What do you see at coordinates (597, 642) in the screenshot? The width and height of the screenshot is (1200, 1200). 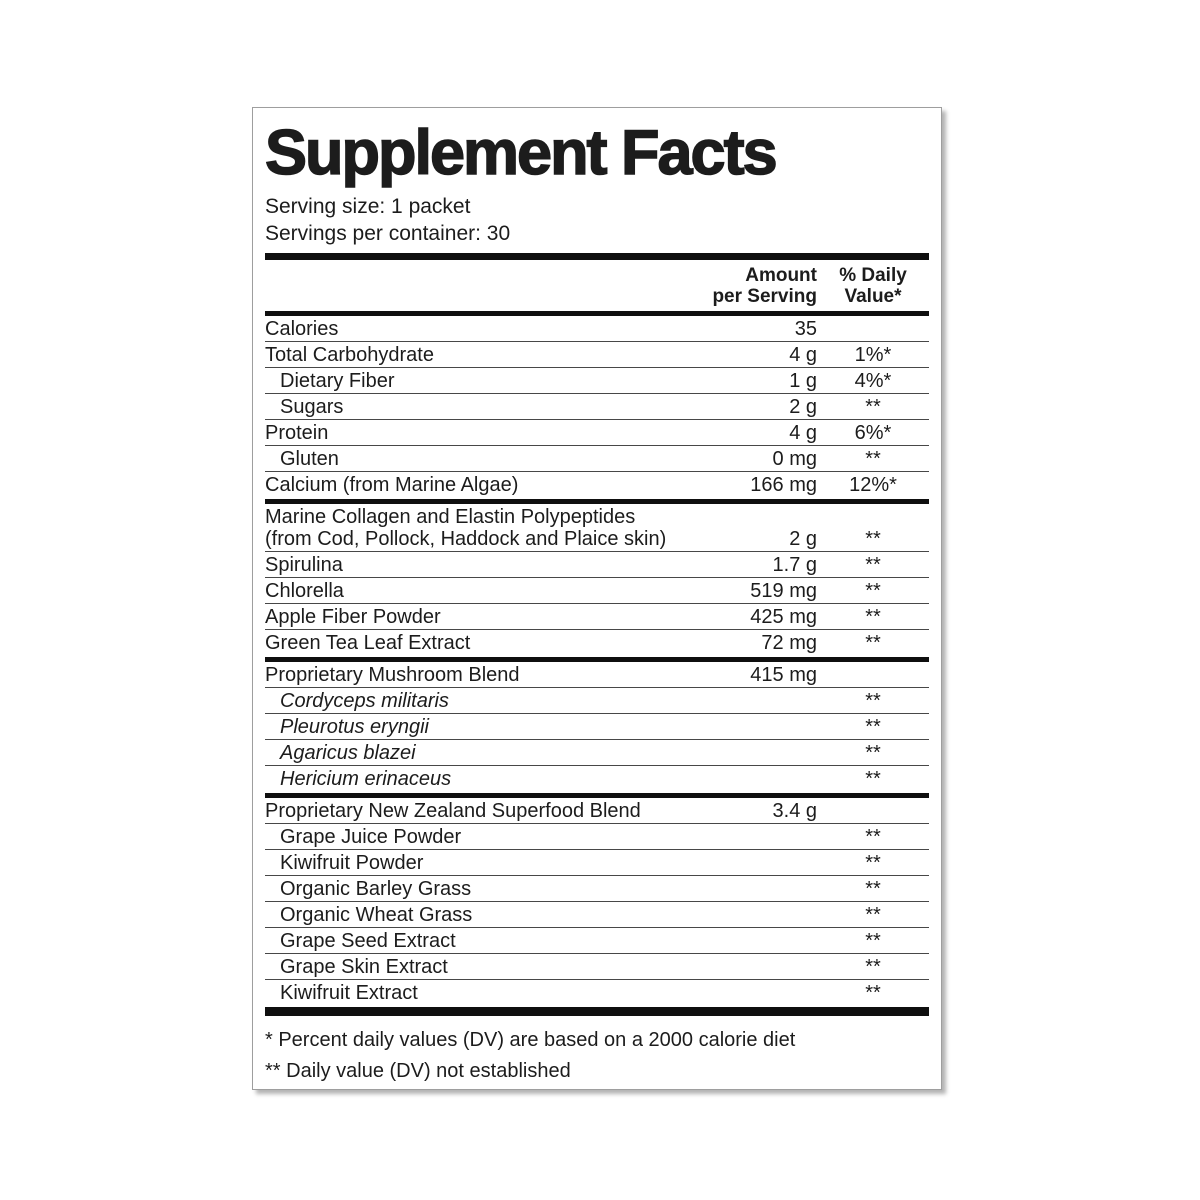 I see `table-row-green-tea-leaf-extract: Green Tea Leaf Extract 72 mg **` at bounding box center [597, 642].